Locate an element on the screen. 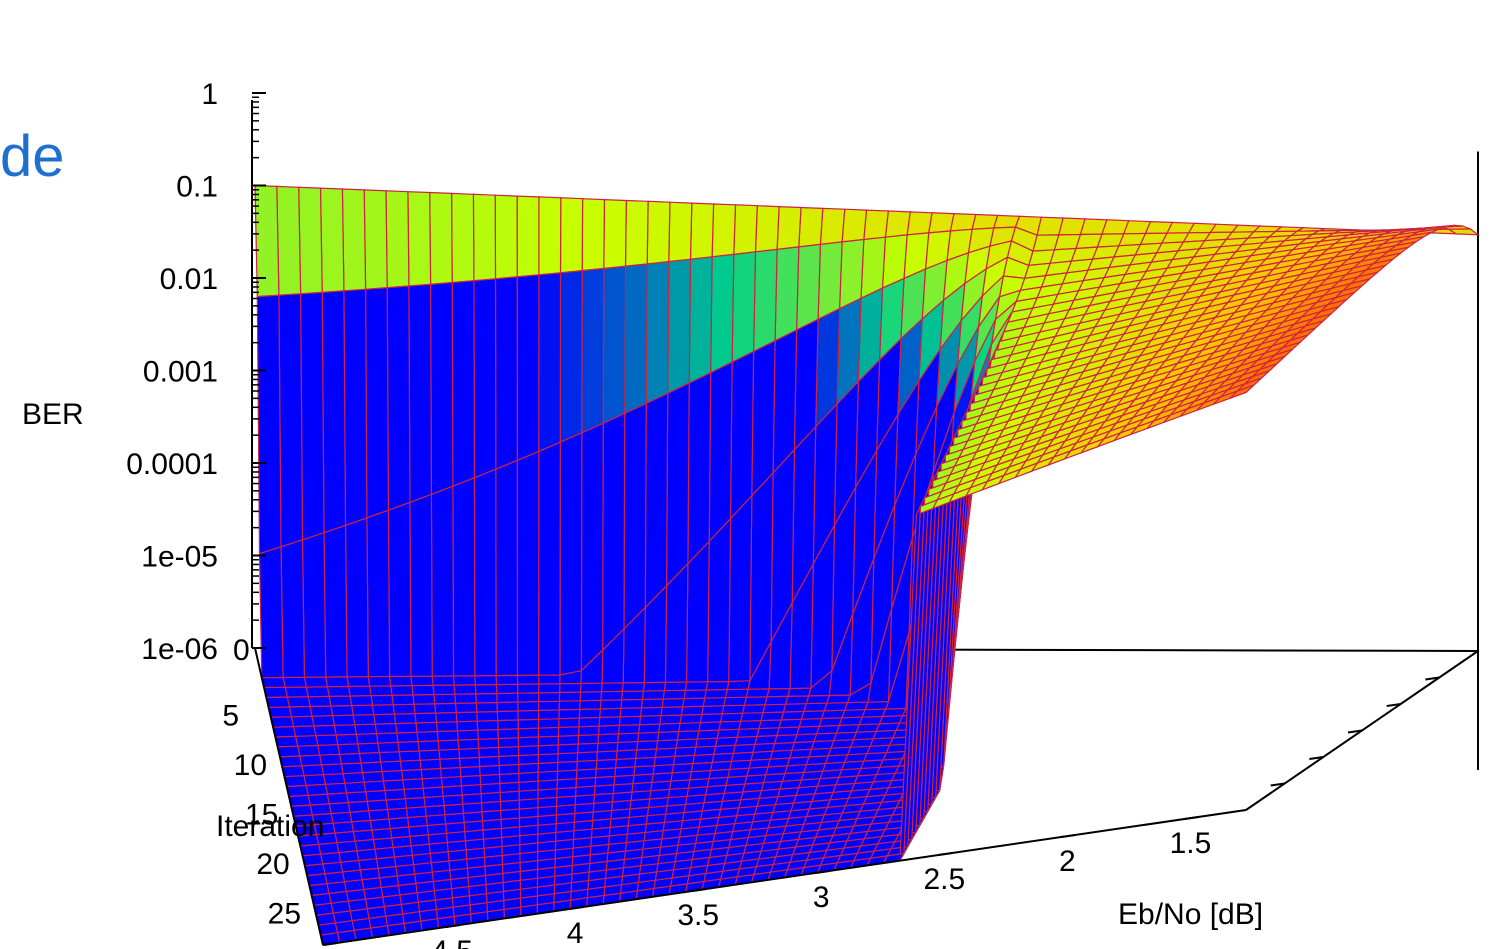 This screenshot has height=949, width=1490. slide-title-fragment: de is located at coordinates (32, 156).